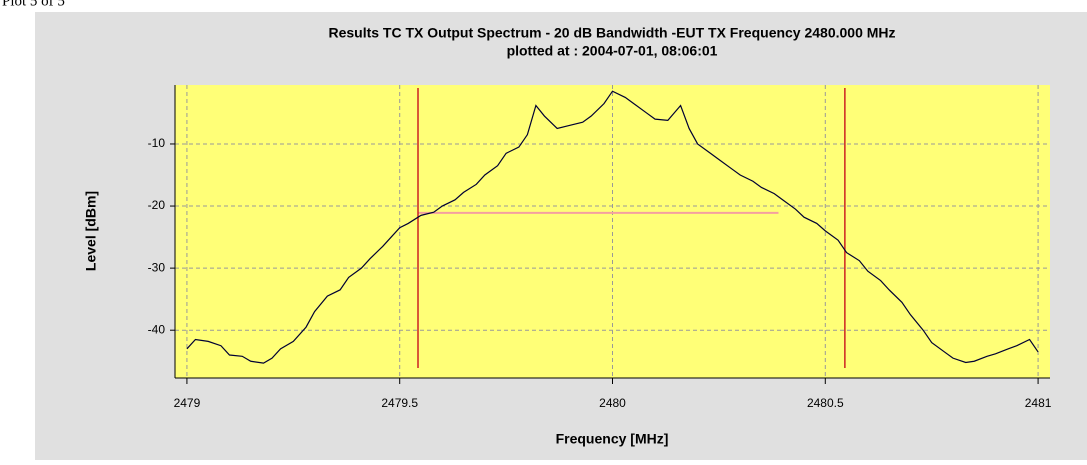  What do you see at coordinates (612, 51) in the screenshot?
I see `chart-subtitle: plotted at : 2004-07-01, 08:06:01` at bounding box center [612, 51].